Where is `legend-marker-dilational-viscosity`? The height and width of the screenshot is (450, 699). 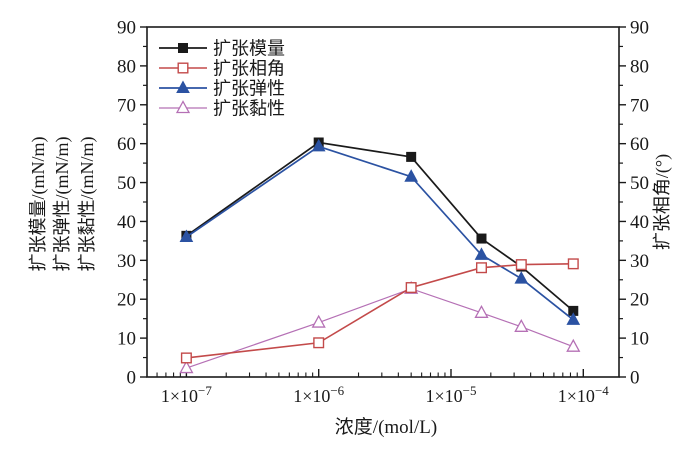 legend-marker-dilational-viscosity is located at coordinates (183, 107).